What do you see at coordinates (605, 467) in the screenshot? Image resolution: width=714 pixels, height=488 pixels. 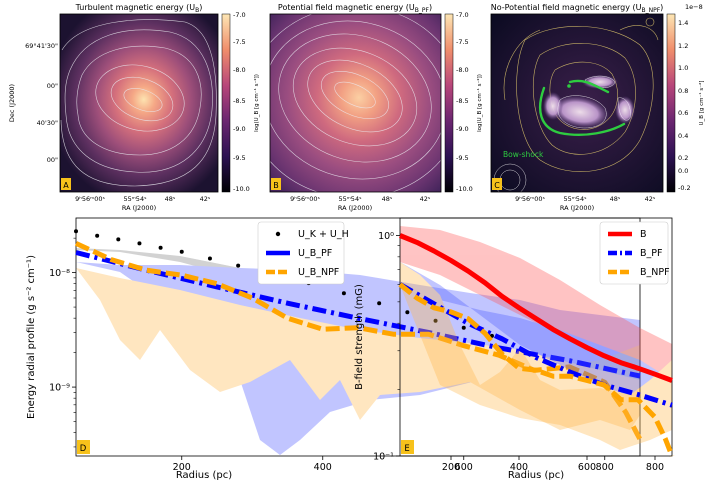 I see `plot-d-xtick-label: 800` at bounding box center [605, 467].